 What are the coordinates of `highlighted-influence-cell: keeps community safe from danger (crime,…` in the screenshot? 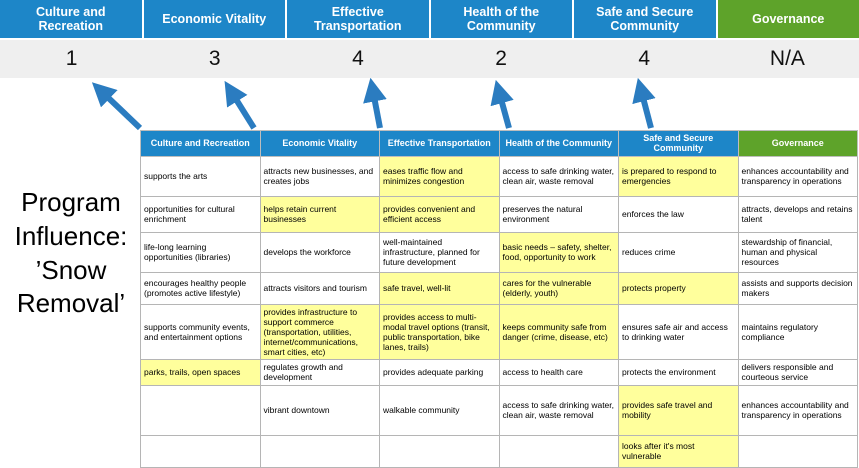 It's located at (559, 331).